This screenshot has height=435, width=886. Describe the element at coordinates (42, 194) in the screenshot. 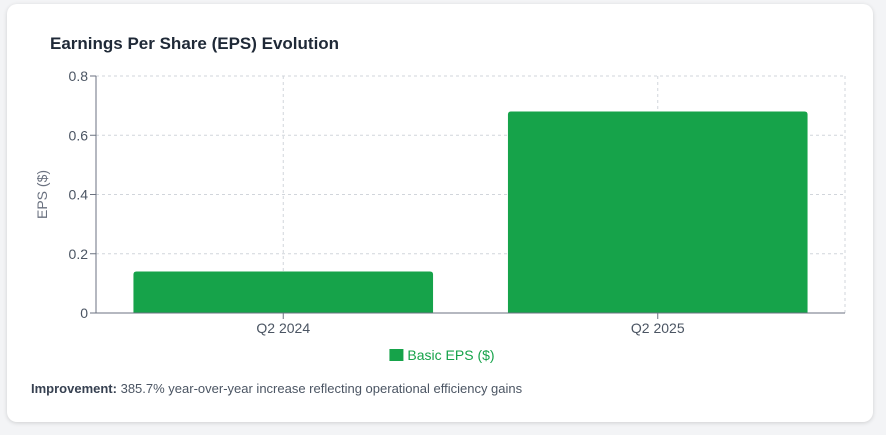

I see `y-axis-label: EPS ($)` at that location.